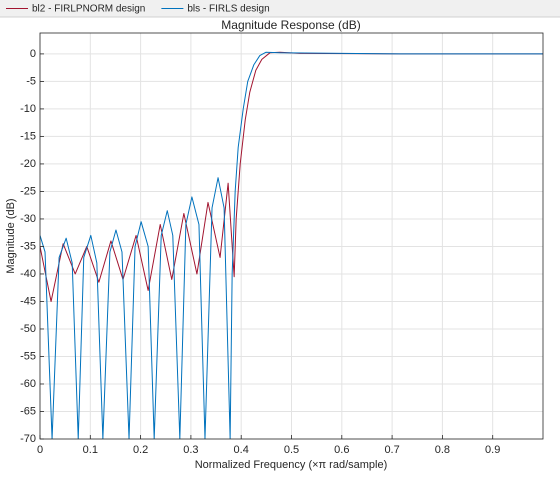 The image size is (560, 477). I want to click on y-tick-label: -5, so click(31, 81).